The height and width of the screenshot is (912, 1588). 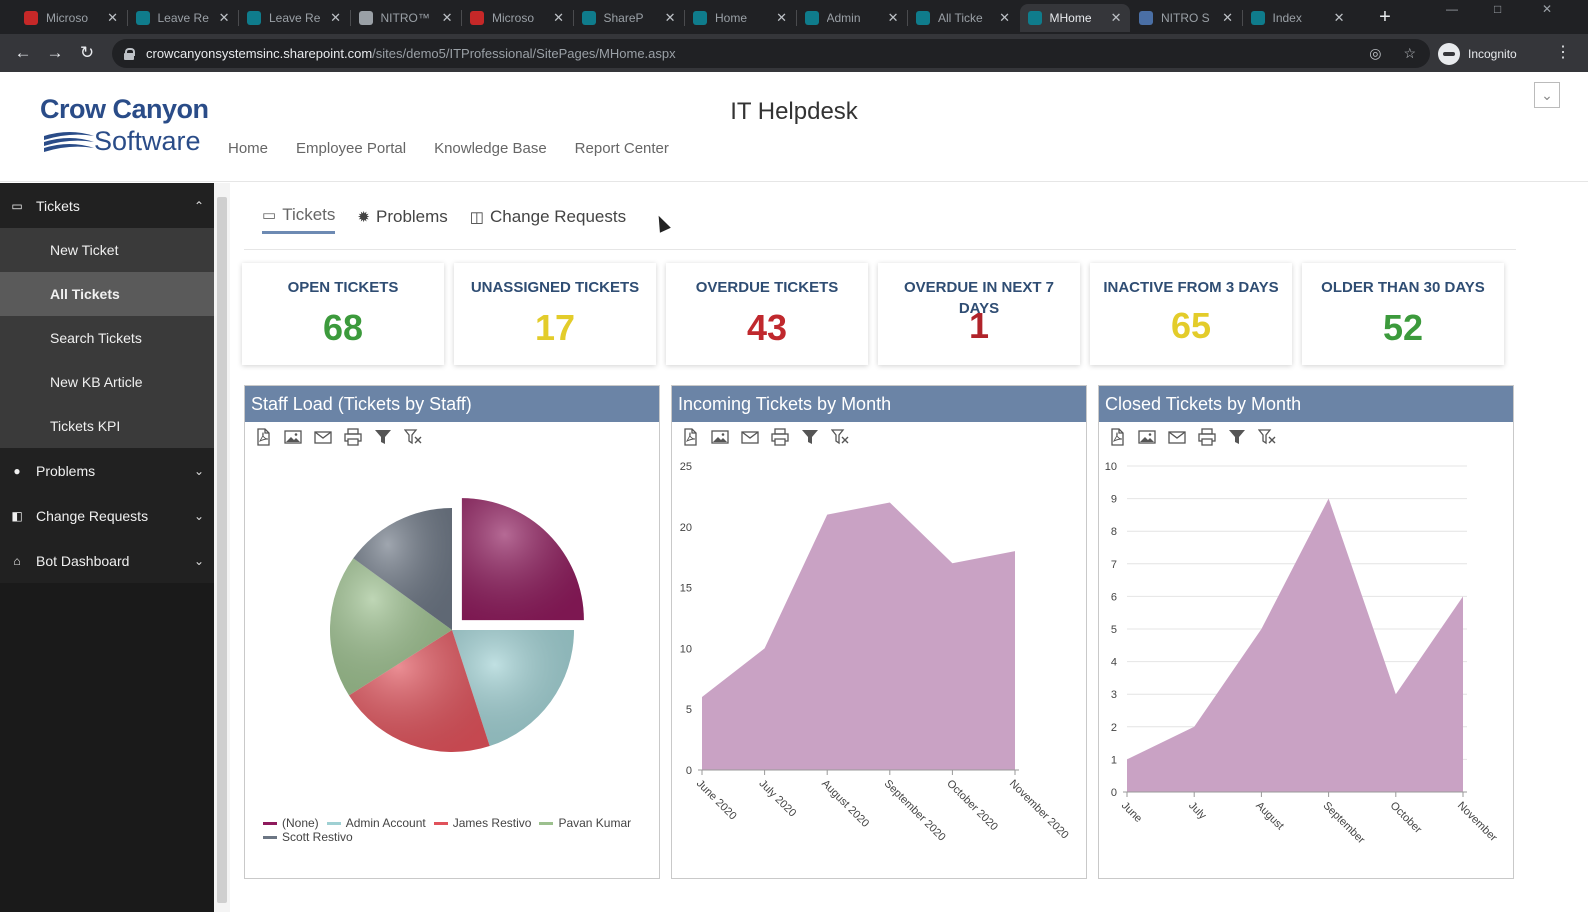 I want to click on new-tab-button: +, so click(x=1385, y=17).